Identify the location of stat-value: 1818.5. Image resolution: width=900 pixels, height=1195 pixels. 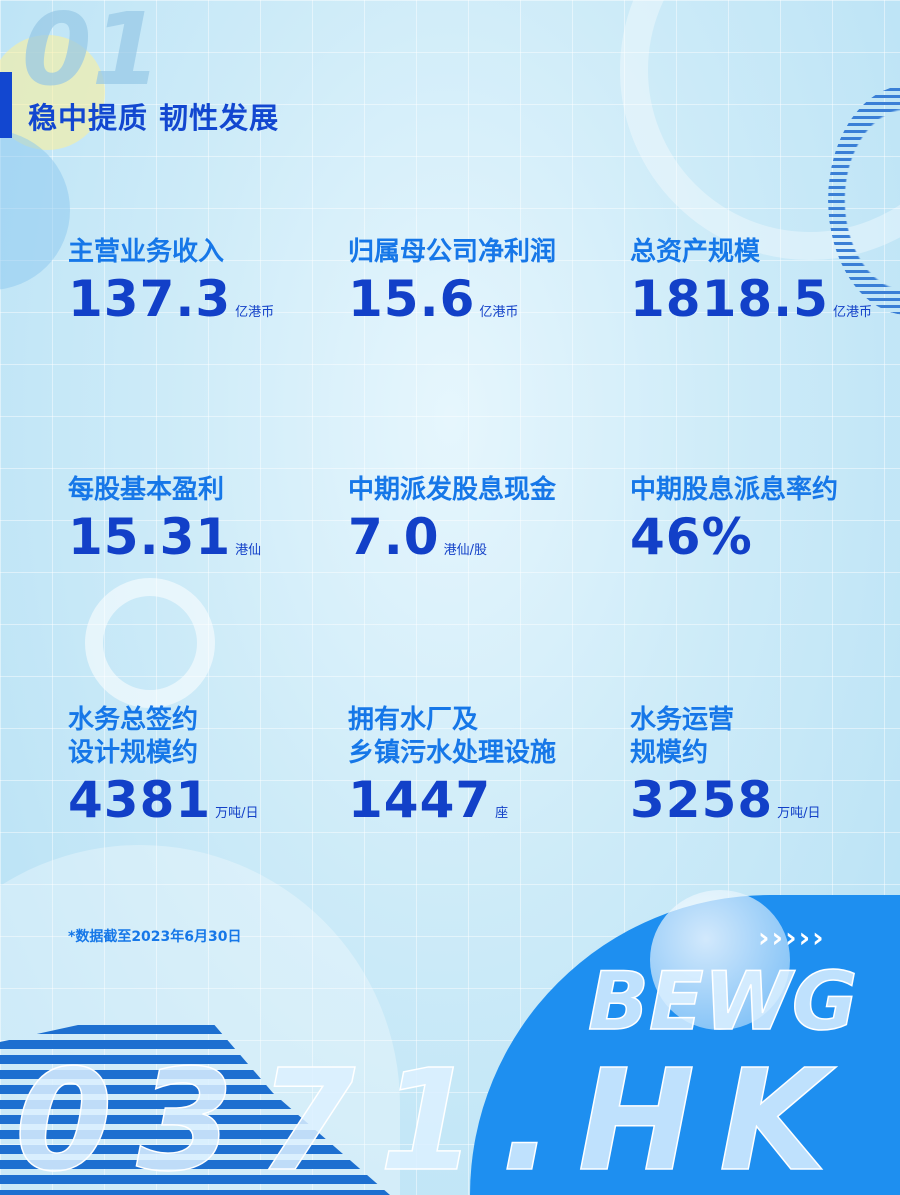
(729, 299).